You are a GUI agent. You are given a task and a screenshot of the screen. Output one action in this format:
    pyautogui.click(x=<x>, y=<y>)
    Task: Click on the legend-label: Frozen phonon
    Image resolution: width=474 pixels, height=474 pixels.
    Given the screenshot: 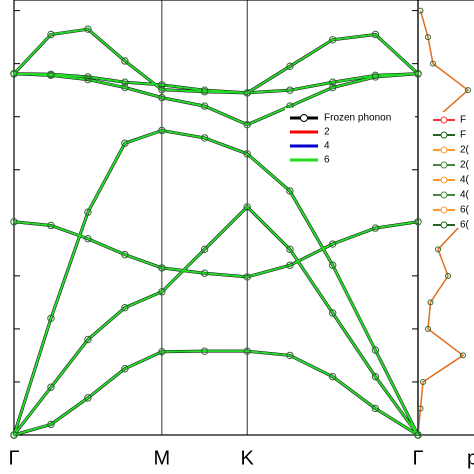 What is the action you would take?
    pyautogui.click(x=357, y=118)
    